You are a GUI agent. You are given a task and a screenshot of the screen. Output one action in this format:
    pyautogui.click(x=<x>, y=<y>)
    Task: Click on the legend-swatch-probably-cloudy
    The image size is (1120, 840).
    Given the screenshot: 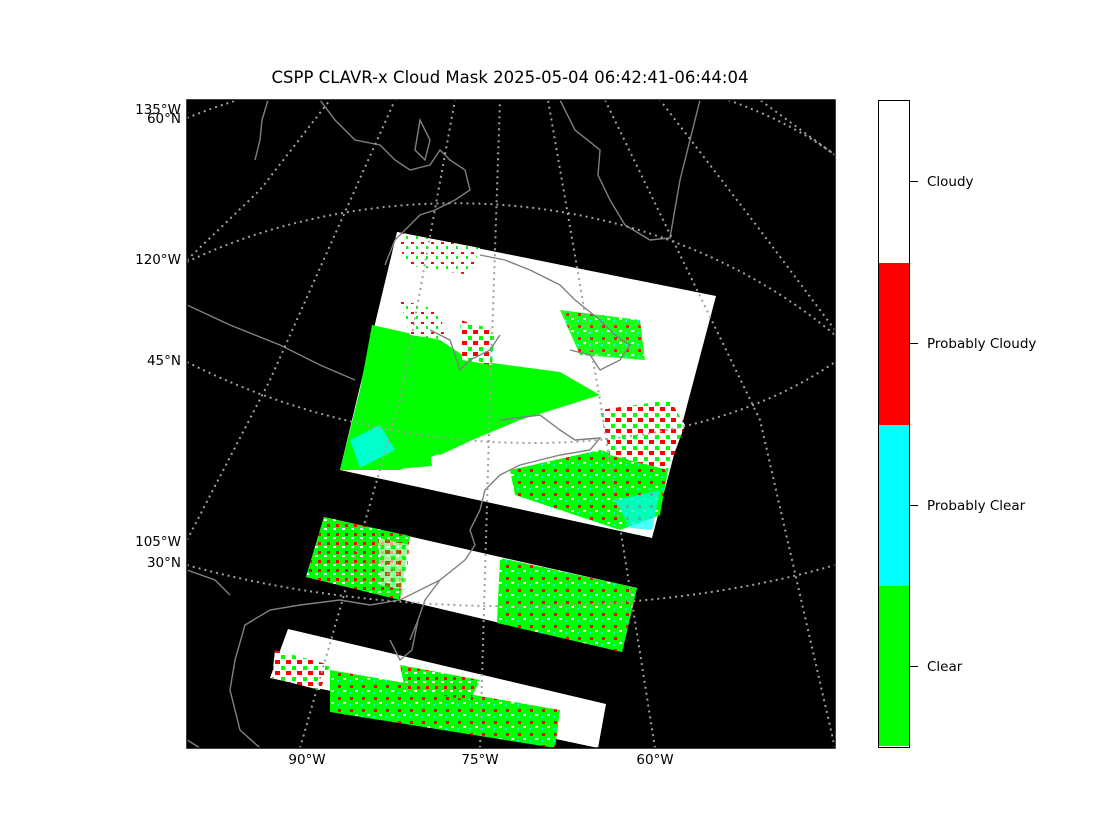 What is the action you would take?
    pyautogui.click(x=894, y=344)
    